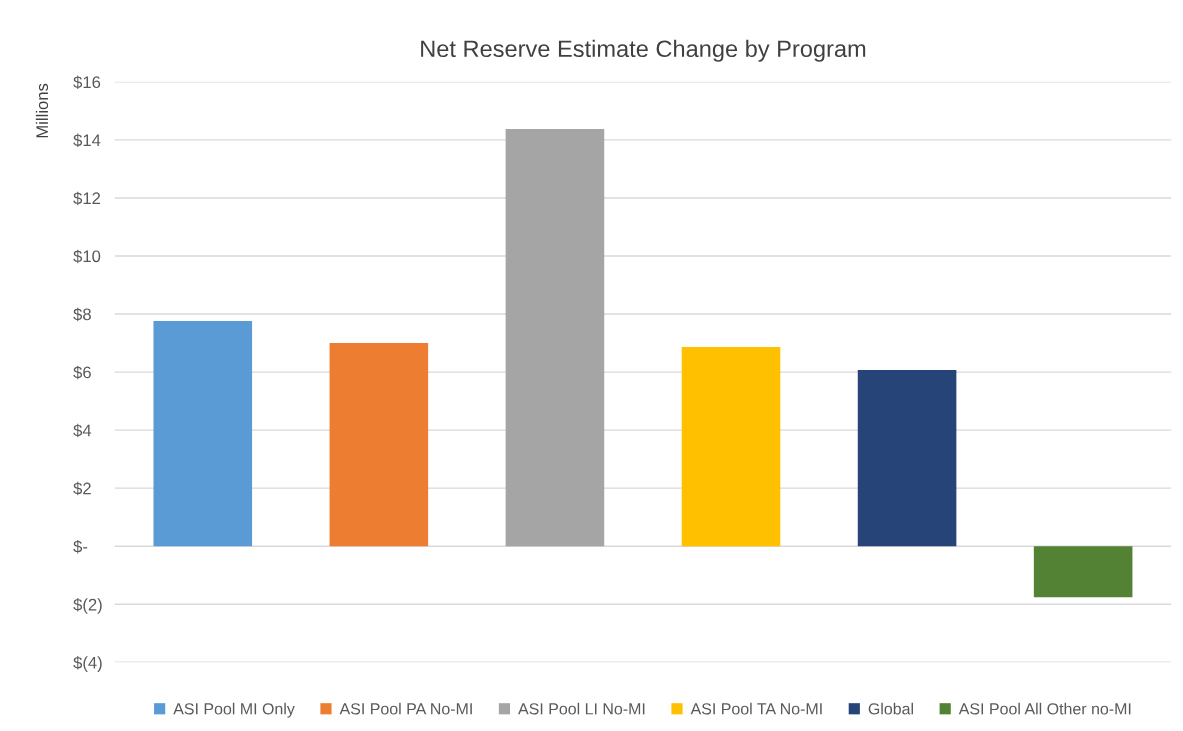 The width and height of the screenshot is (1183, 731). I want to click on y-tick-label: $8, so click(82, 314).